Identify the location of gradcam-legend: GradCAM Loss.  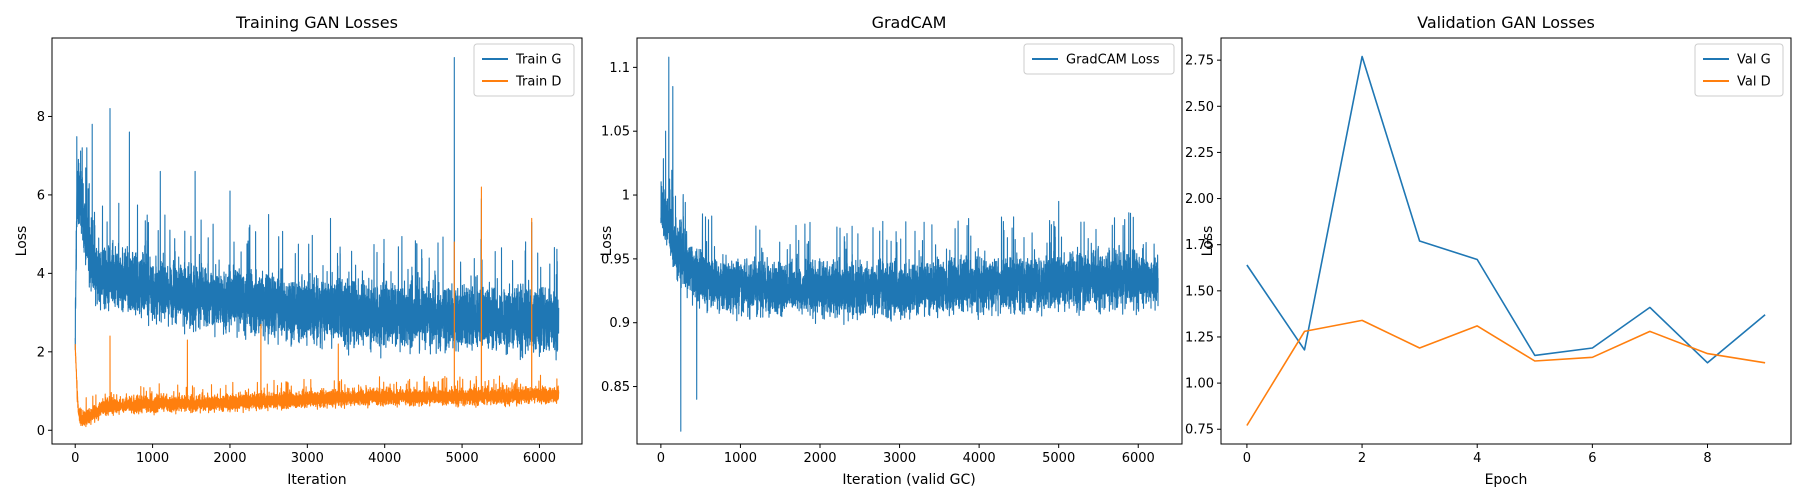
(1099, 59).